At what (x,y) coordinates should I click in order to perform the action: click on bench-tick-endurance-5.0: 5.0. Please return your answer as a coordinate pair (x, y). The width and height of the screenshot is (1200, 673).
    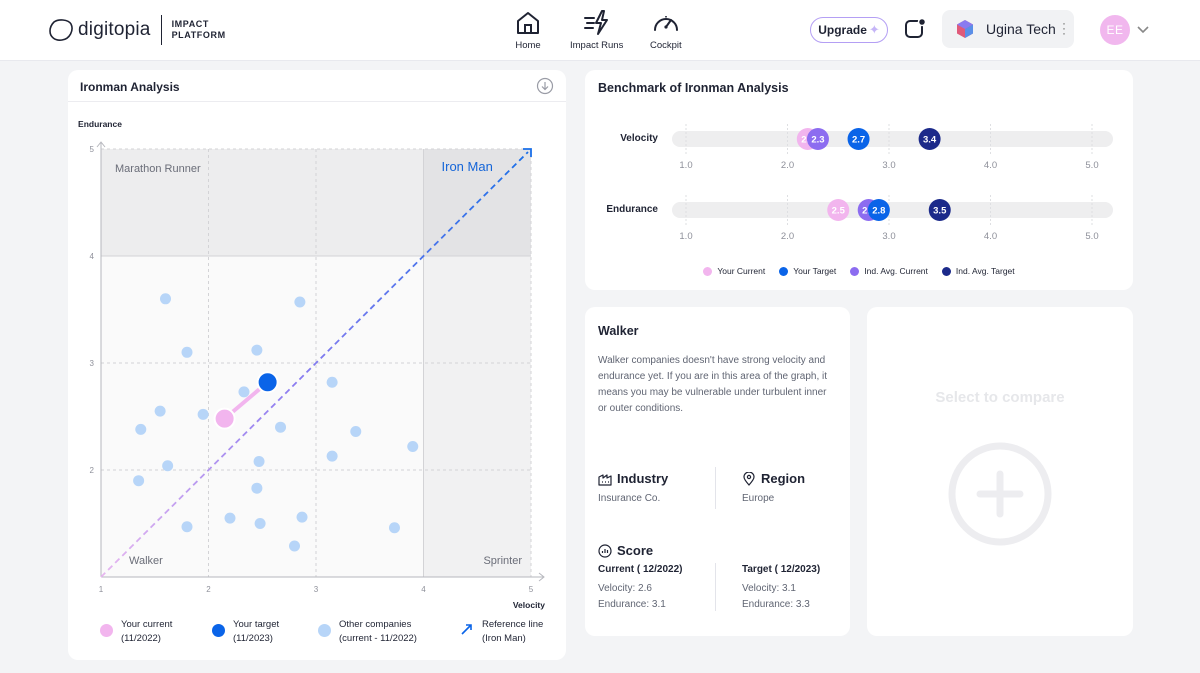
    Looking at the image, I should click on (1091, 236).